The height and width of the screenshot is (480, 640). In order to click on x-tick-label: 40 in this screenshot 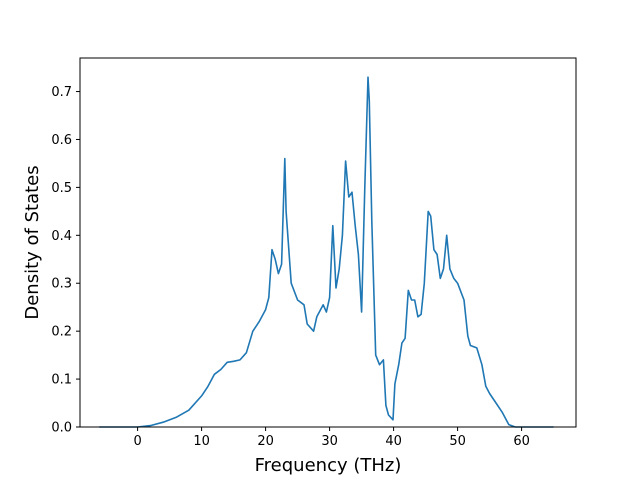, I will do `click(393, 441)`.